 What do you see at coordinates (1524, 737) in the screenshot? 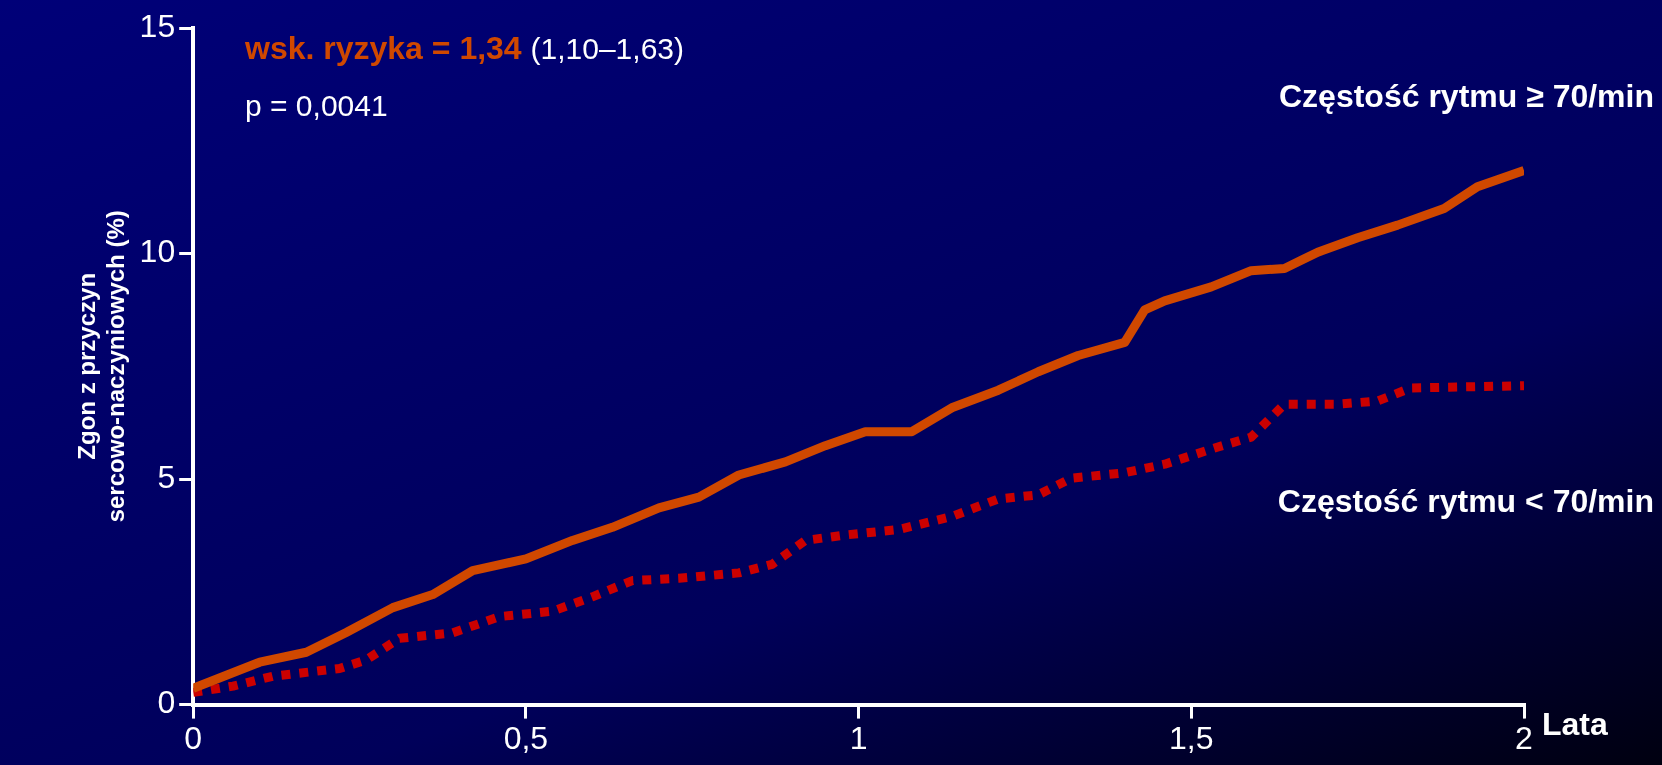
I see `x-tick-label: 2` at bounding box center [1524, 737].